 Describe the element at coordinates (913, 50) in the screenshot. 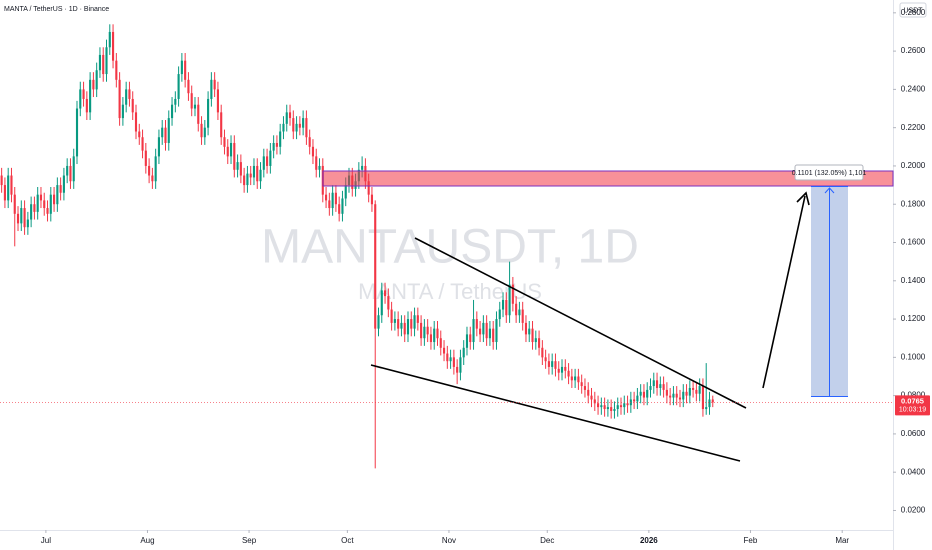

I see `y-tick-label: 0.2600` at that location.